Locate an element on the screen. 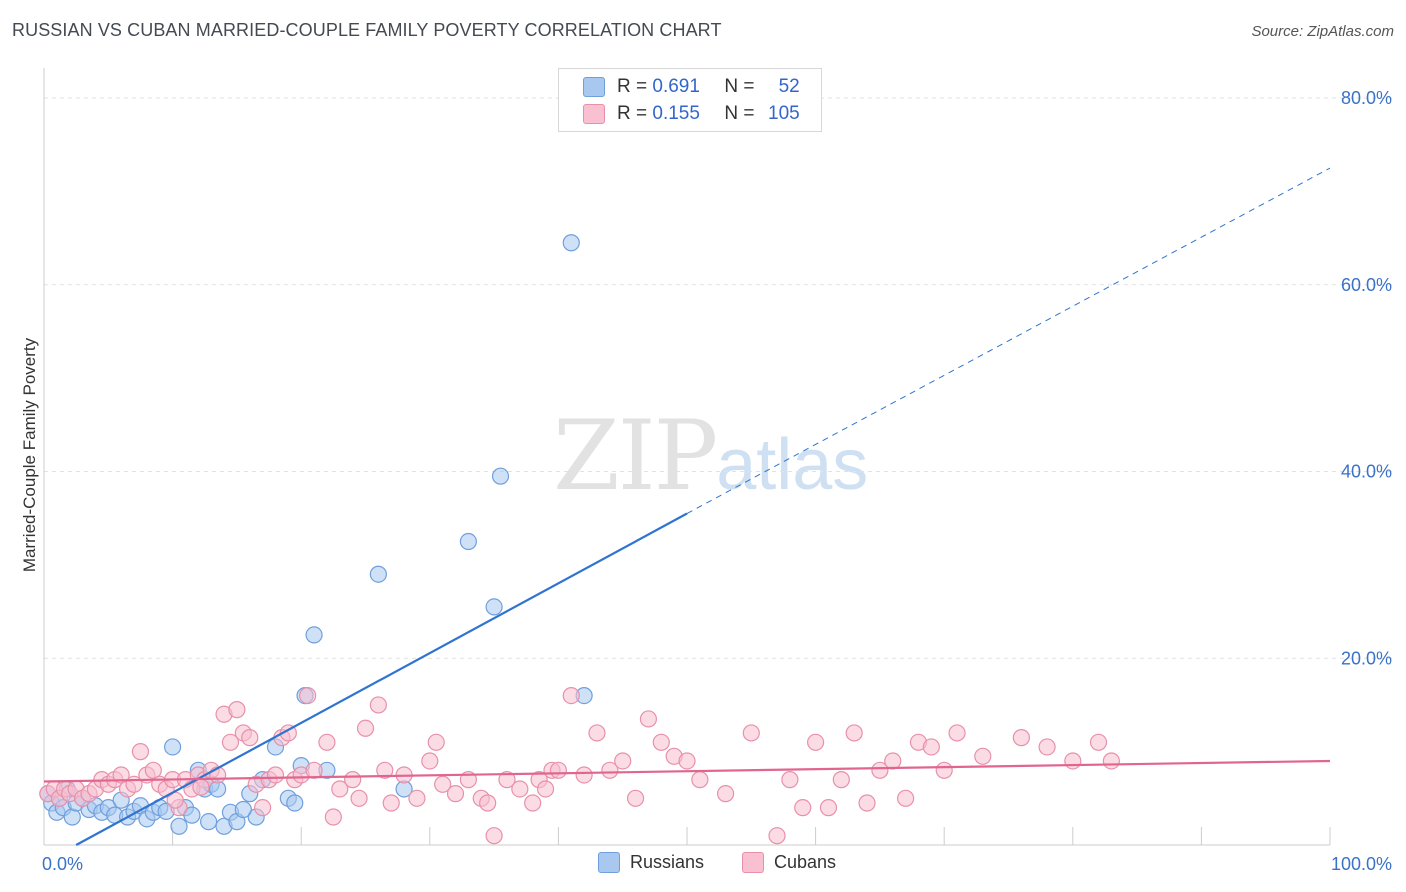  y-tick-label: 60.0% is located at coordinates (1366, 285).